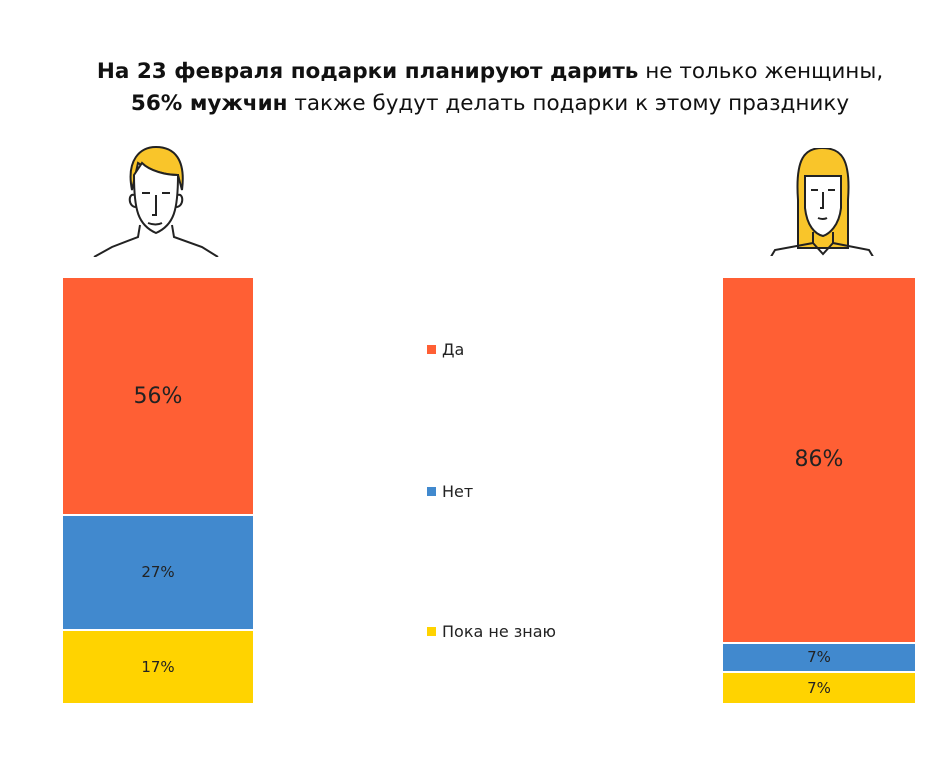  What do you see at coordinates (431, 349) in the screenshot?
I see `legend-swatch-da` at bounding box center [431, 349].